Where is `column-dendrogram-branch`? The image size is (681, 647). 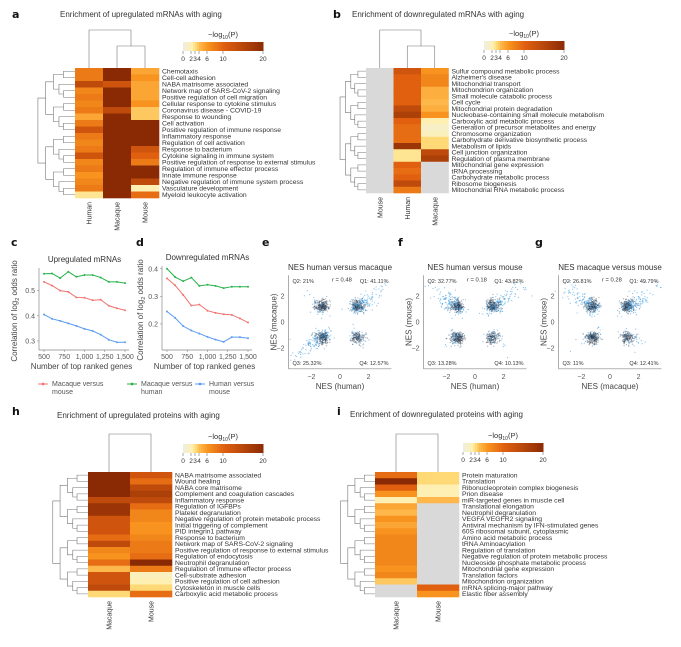 column-dendrogram-branch is located at coordinates (400, 48).